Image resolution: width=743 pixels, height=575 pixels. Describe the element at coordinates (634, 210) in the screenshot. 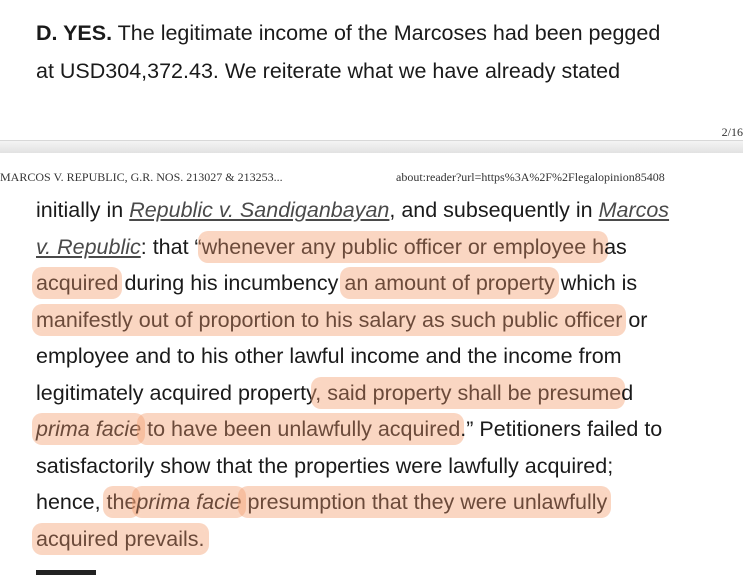

I see `case-link-marcos-v-republic: Marcos` at that location.